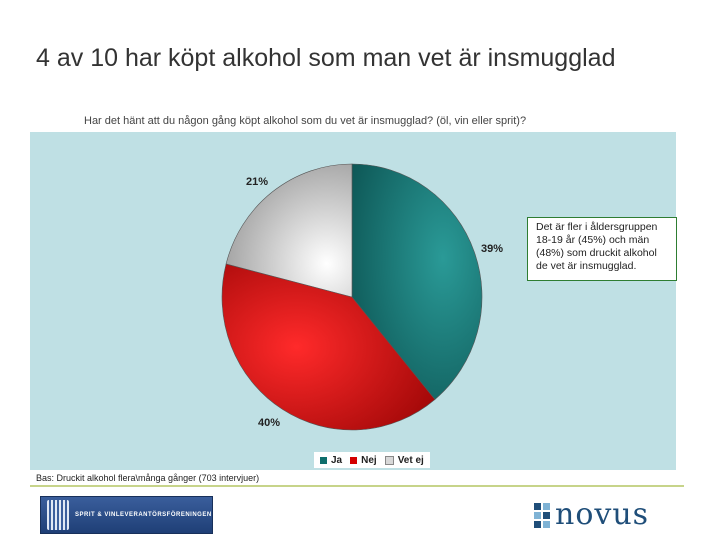  What do you see at coordinates (58, 515) in the screenshot?
I see `sponsor-emblem-icon` at bounding box center [58, 515].